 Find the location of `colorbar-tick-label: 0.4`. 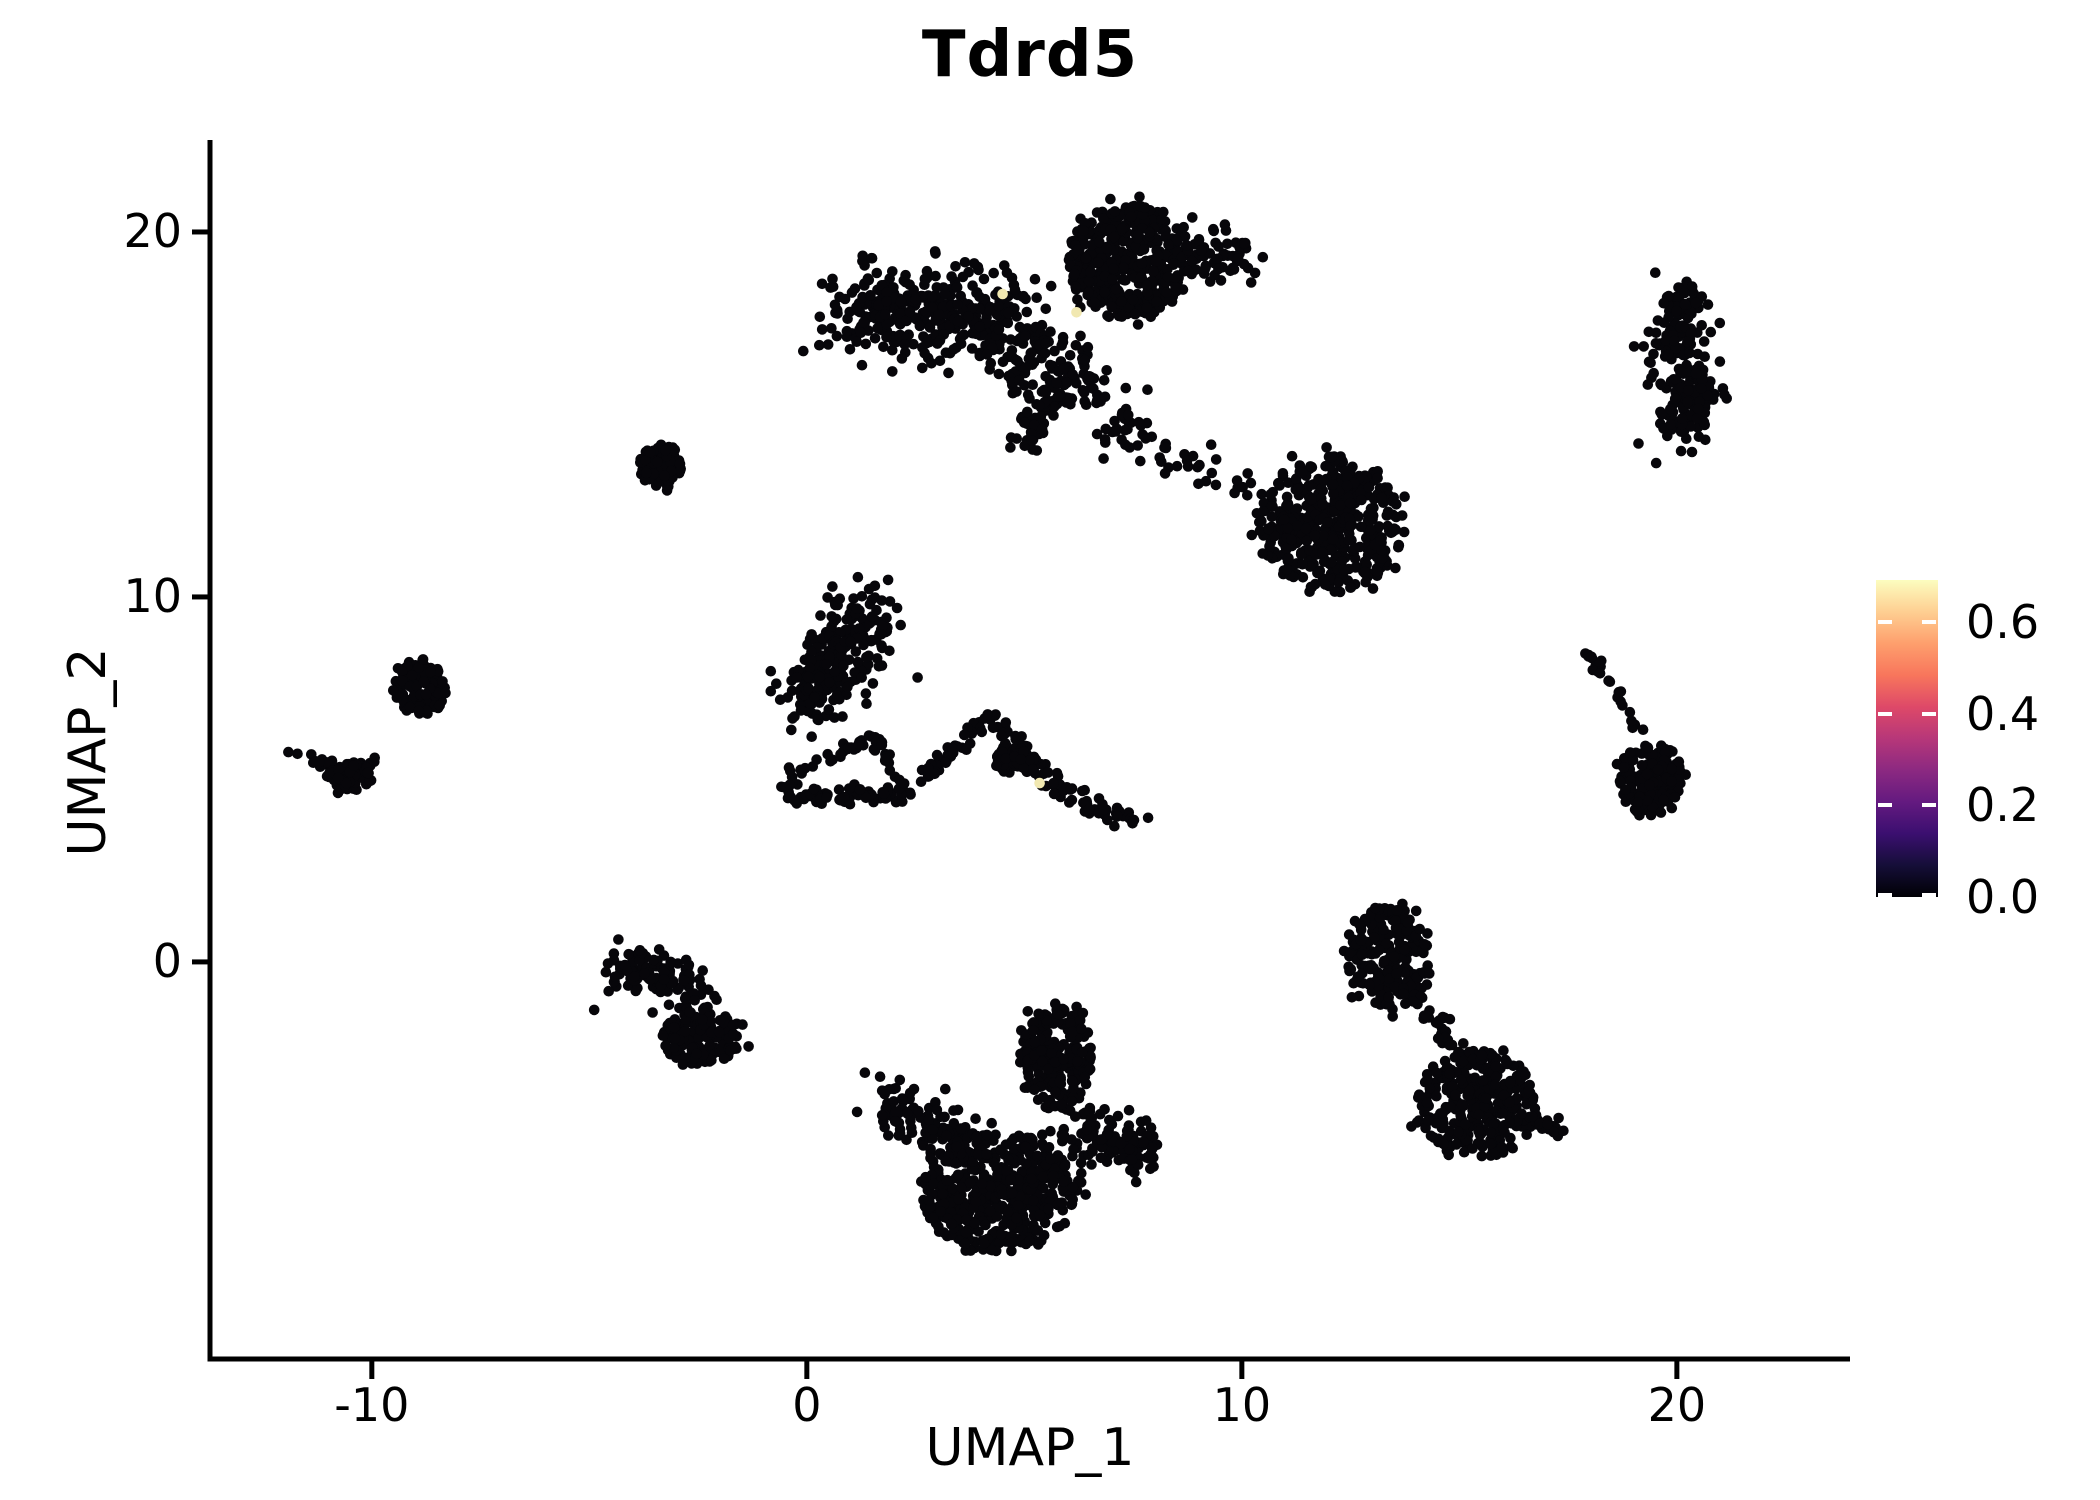

colorbar-tick-label: 0.4 is located at coordinates (2003, 713).